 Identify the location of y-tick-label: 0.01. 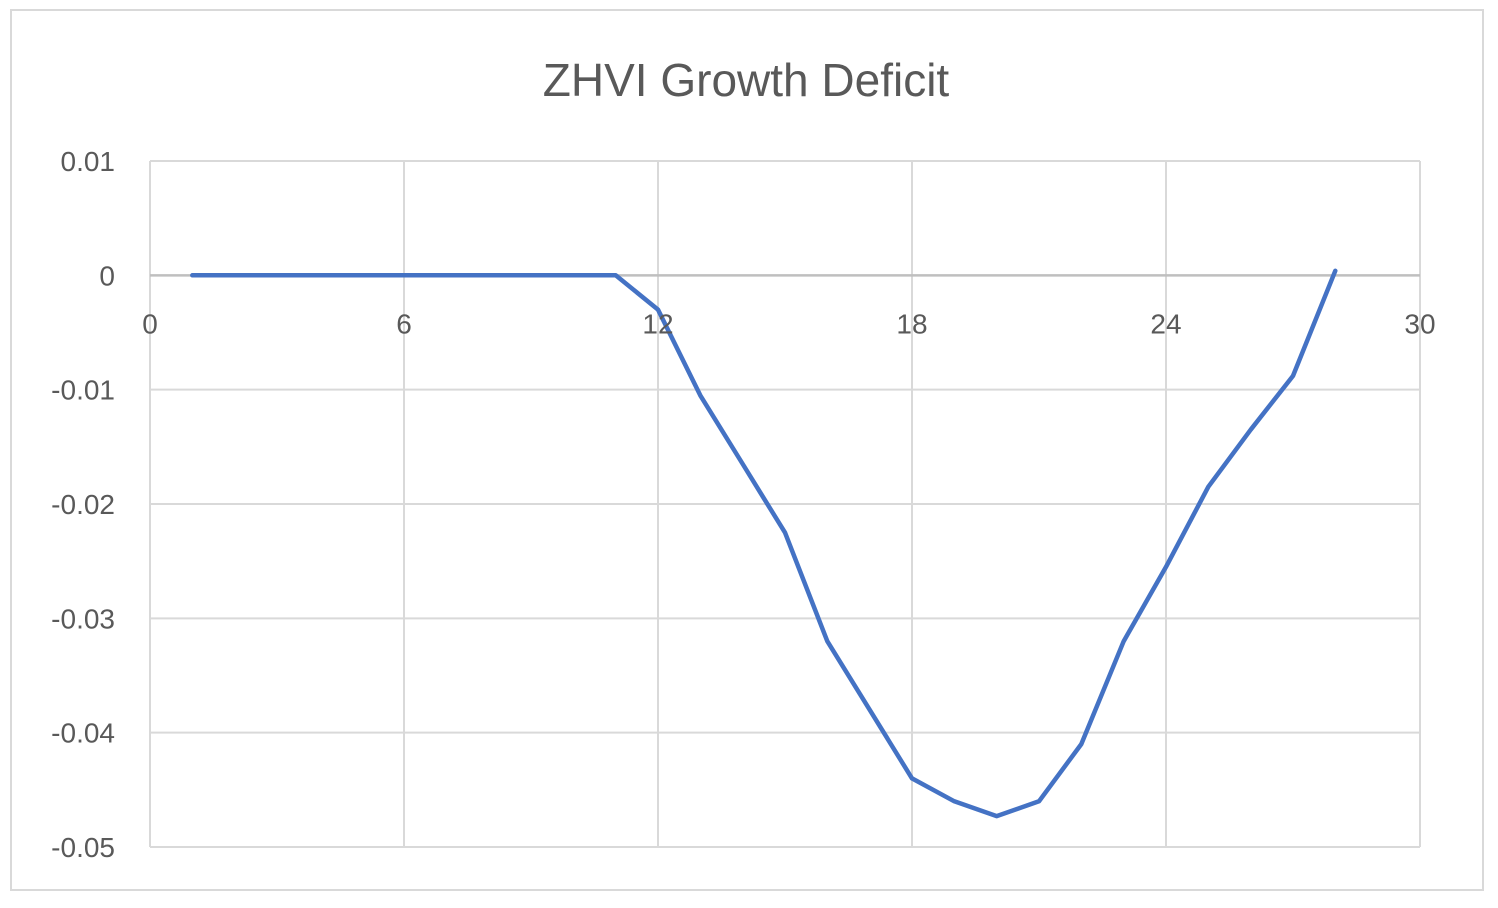
(88, 161).